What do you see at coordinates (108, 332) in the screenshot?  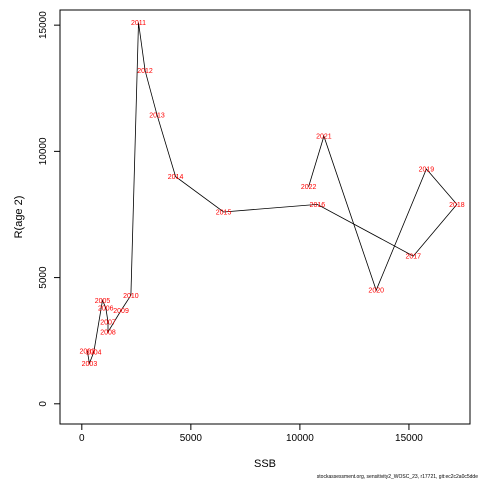 I see `point-label-2008: 2008` at bounding box center [108, 332].